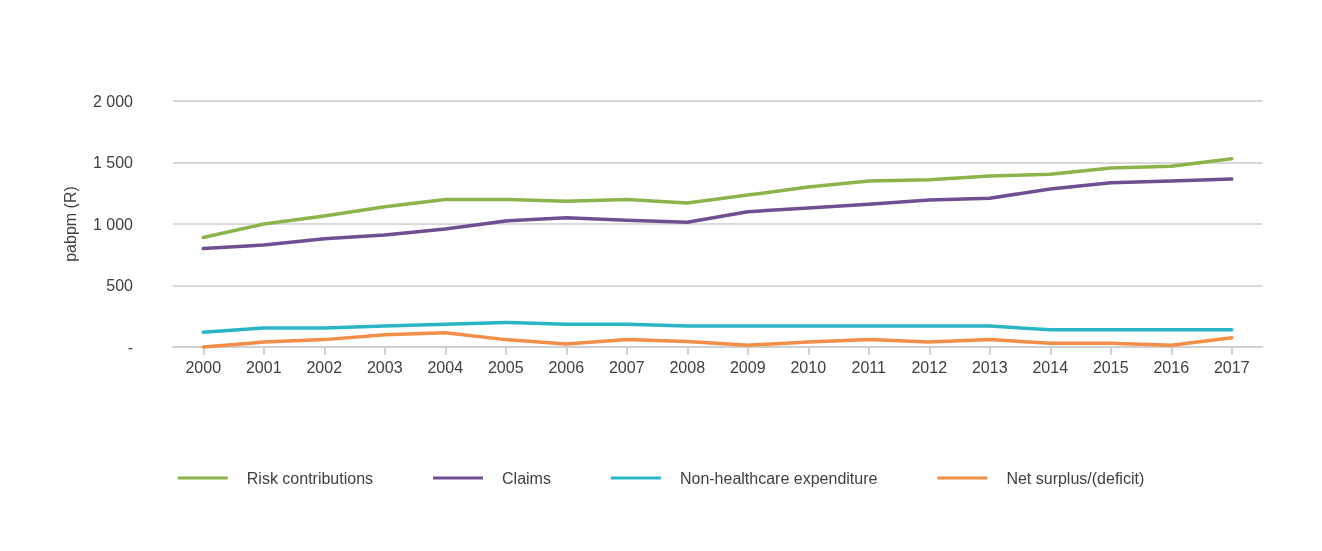 The width and height of the screenshot is (1322, 551). I want to click on x-tick-label: 2003, so click(384, 367).